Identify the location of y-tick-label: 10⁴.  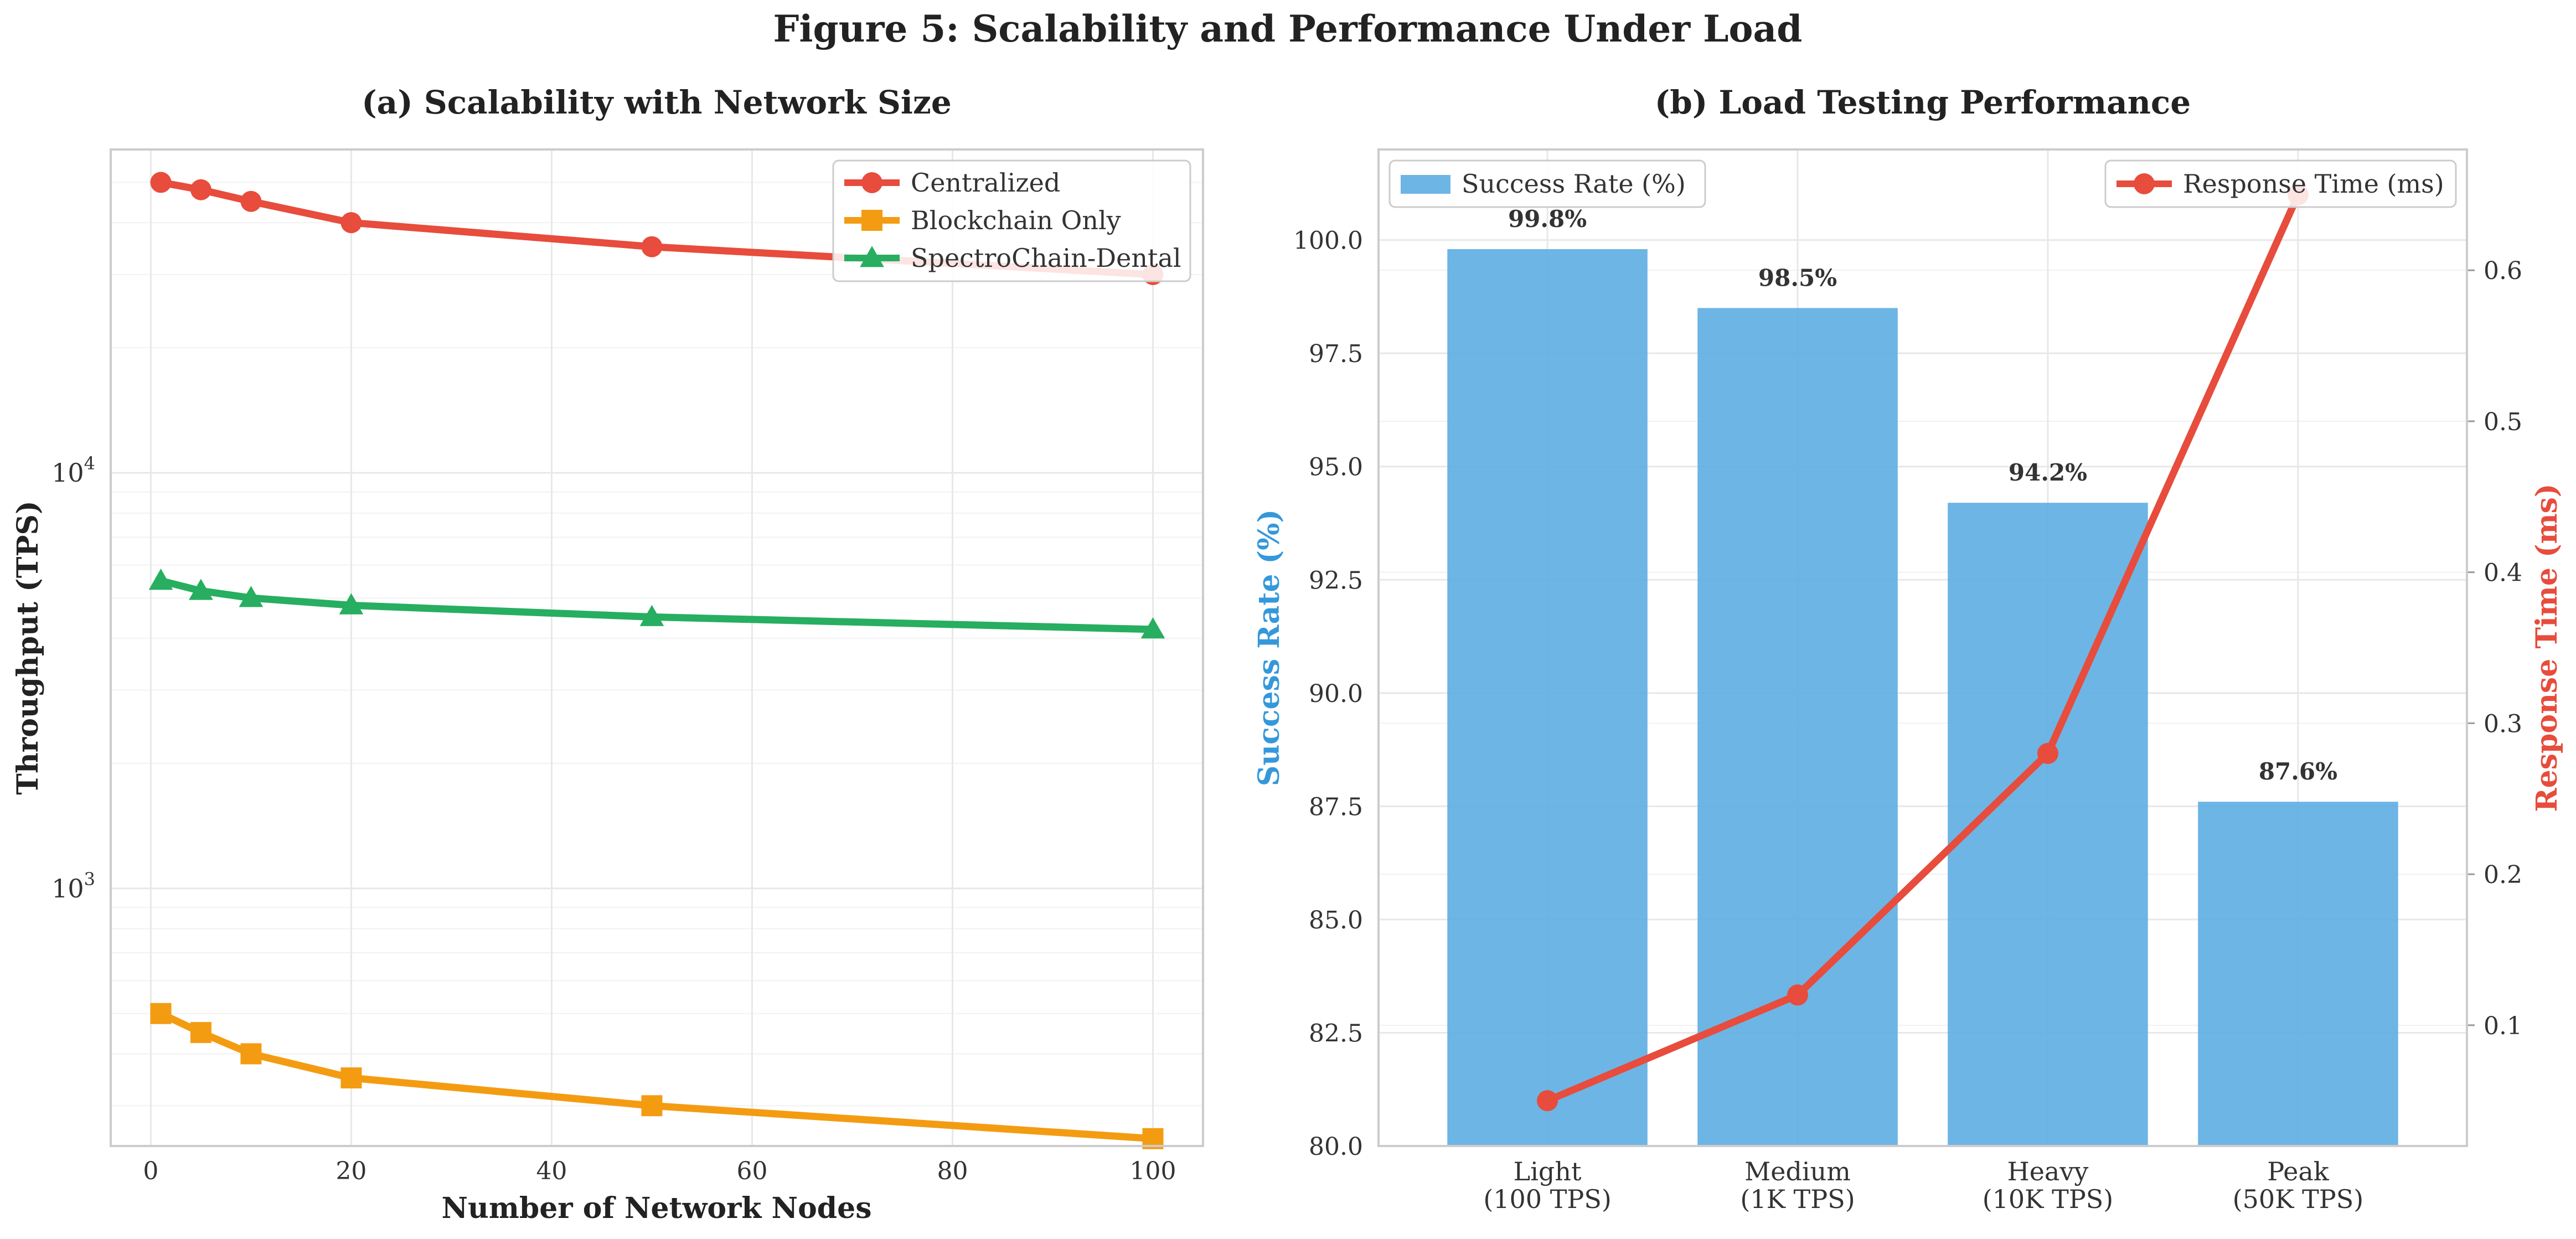
(73, 471).